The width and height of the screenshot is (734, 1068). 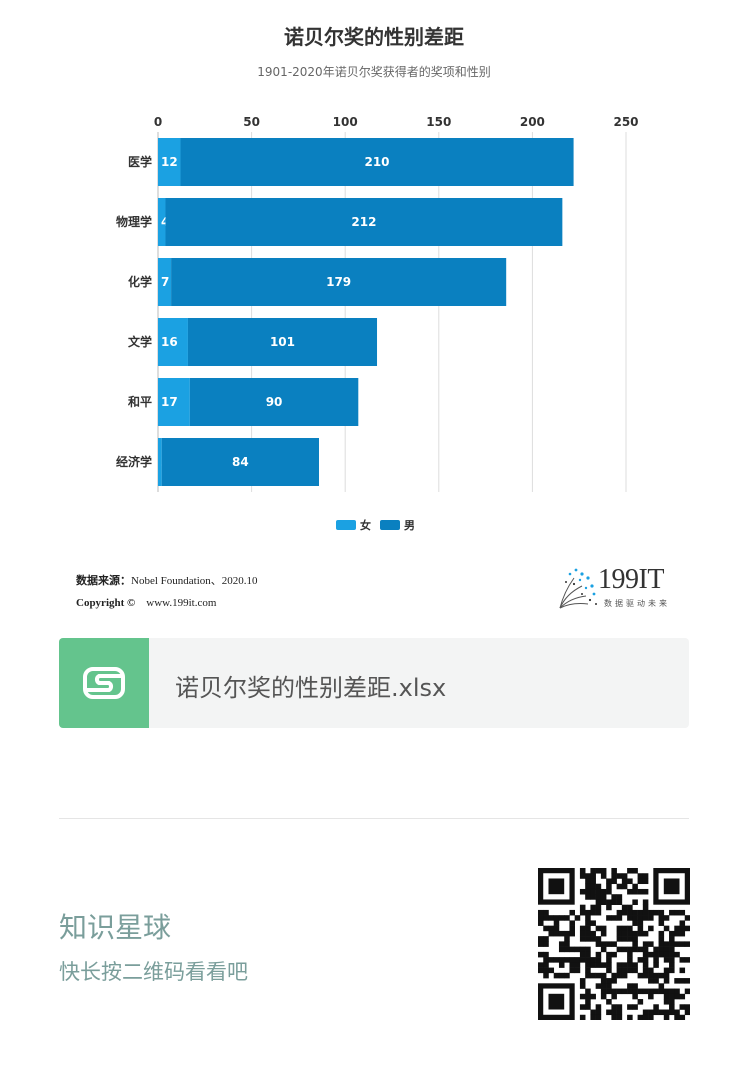 I want to click on bar-value-label: 212, so click(x=363, y=222).